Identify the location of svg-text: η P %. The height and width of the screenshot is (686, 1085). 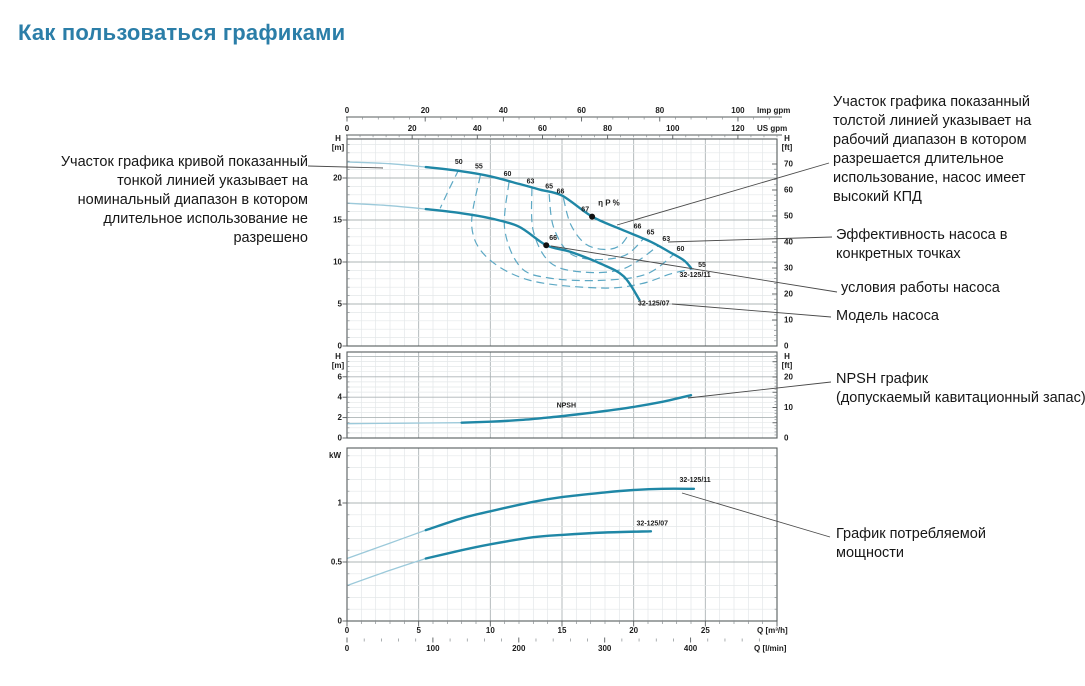
(609, 203).